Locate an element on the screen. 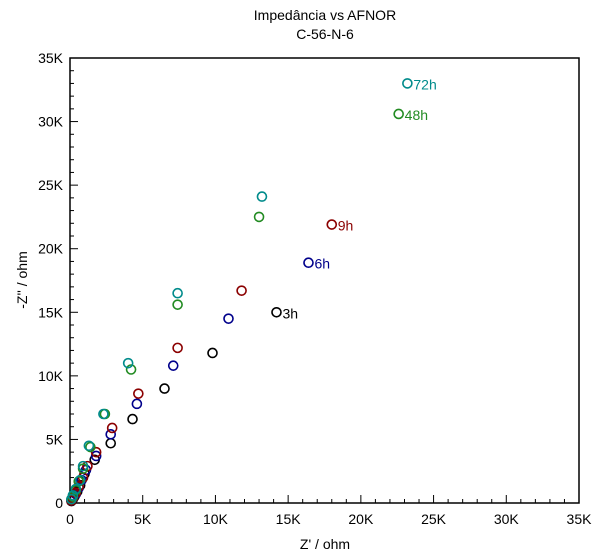 The image size is (596, 556). x-tick-label: 0 is located at coordinates (70, 519).